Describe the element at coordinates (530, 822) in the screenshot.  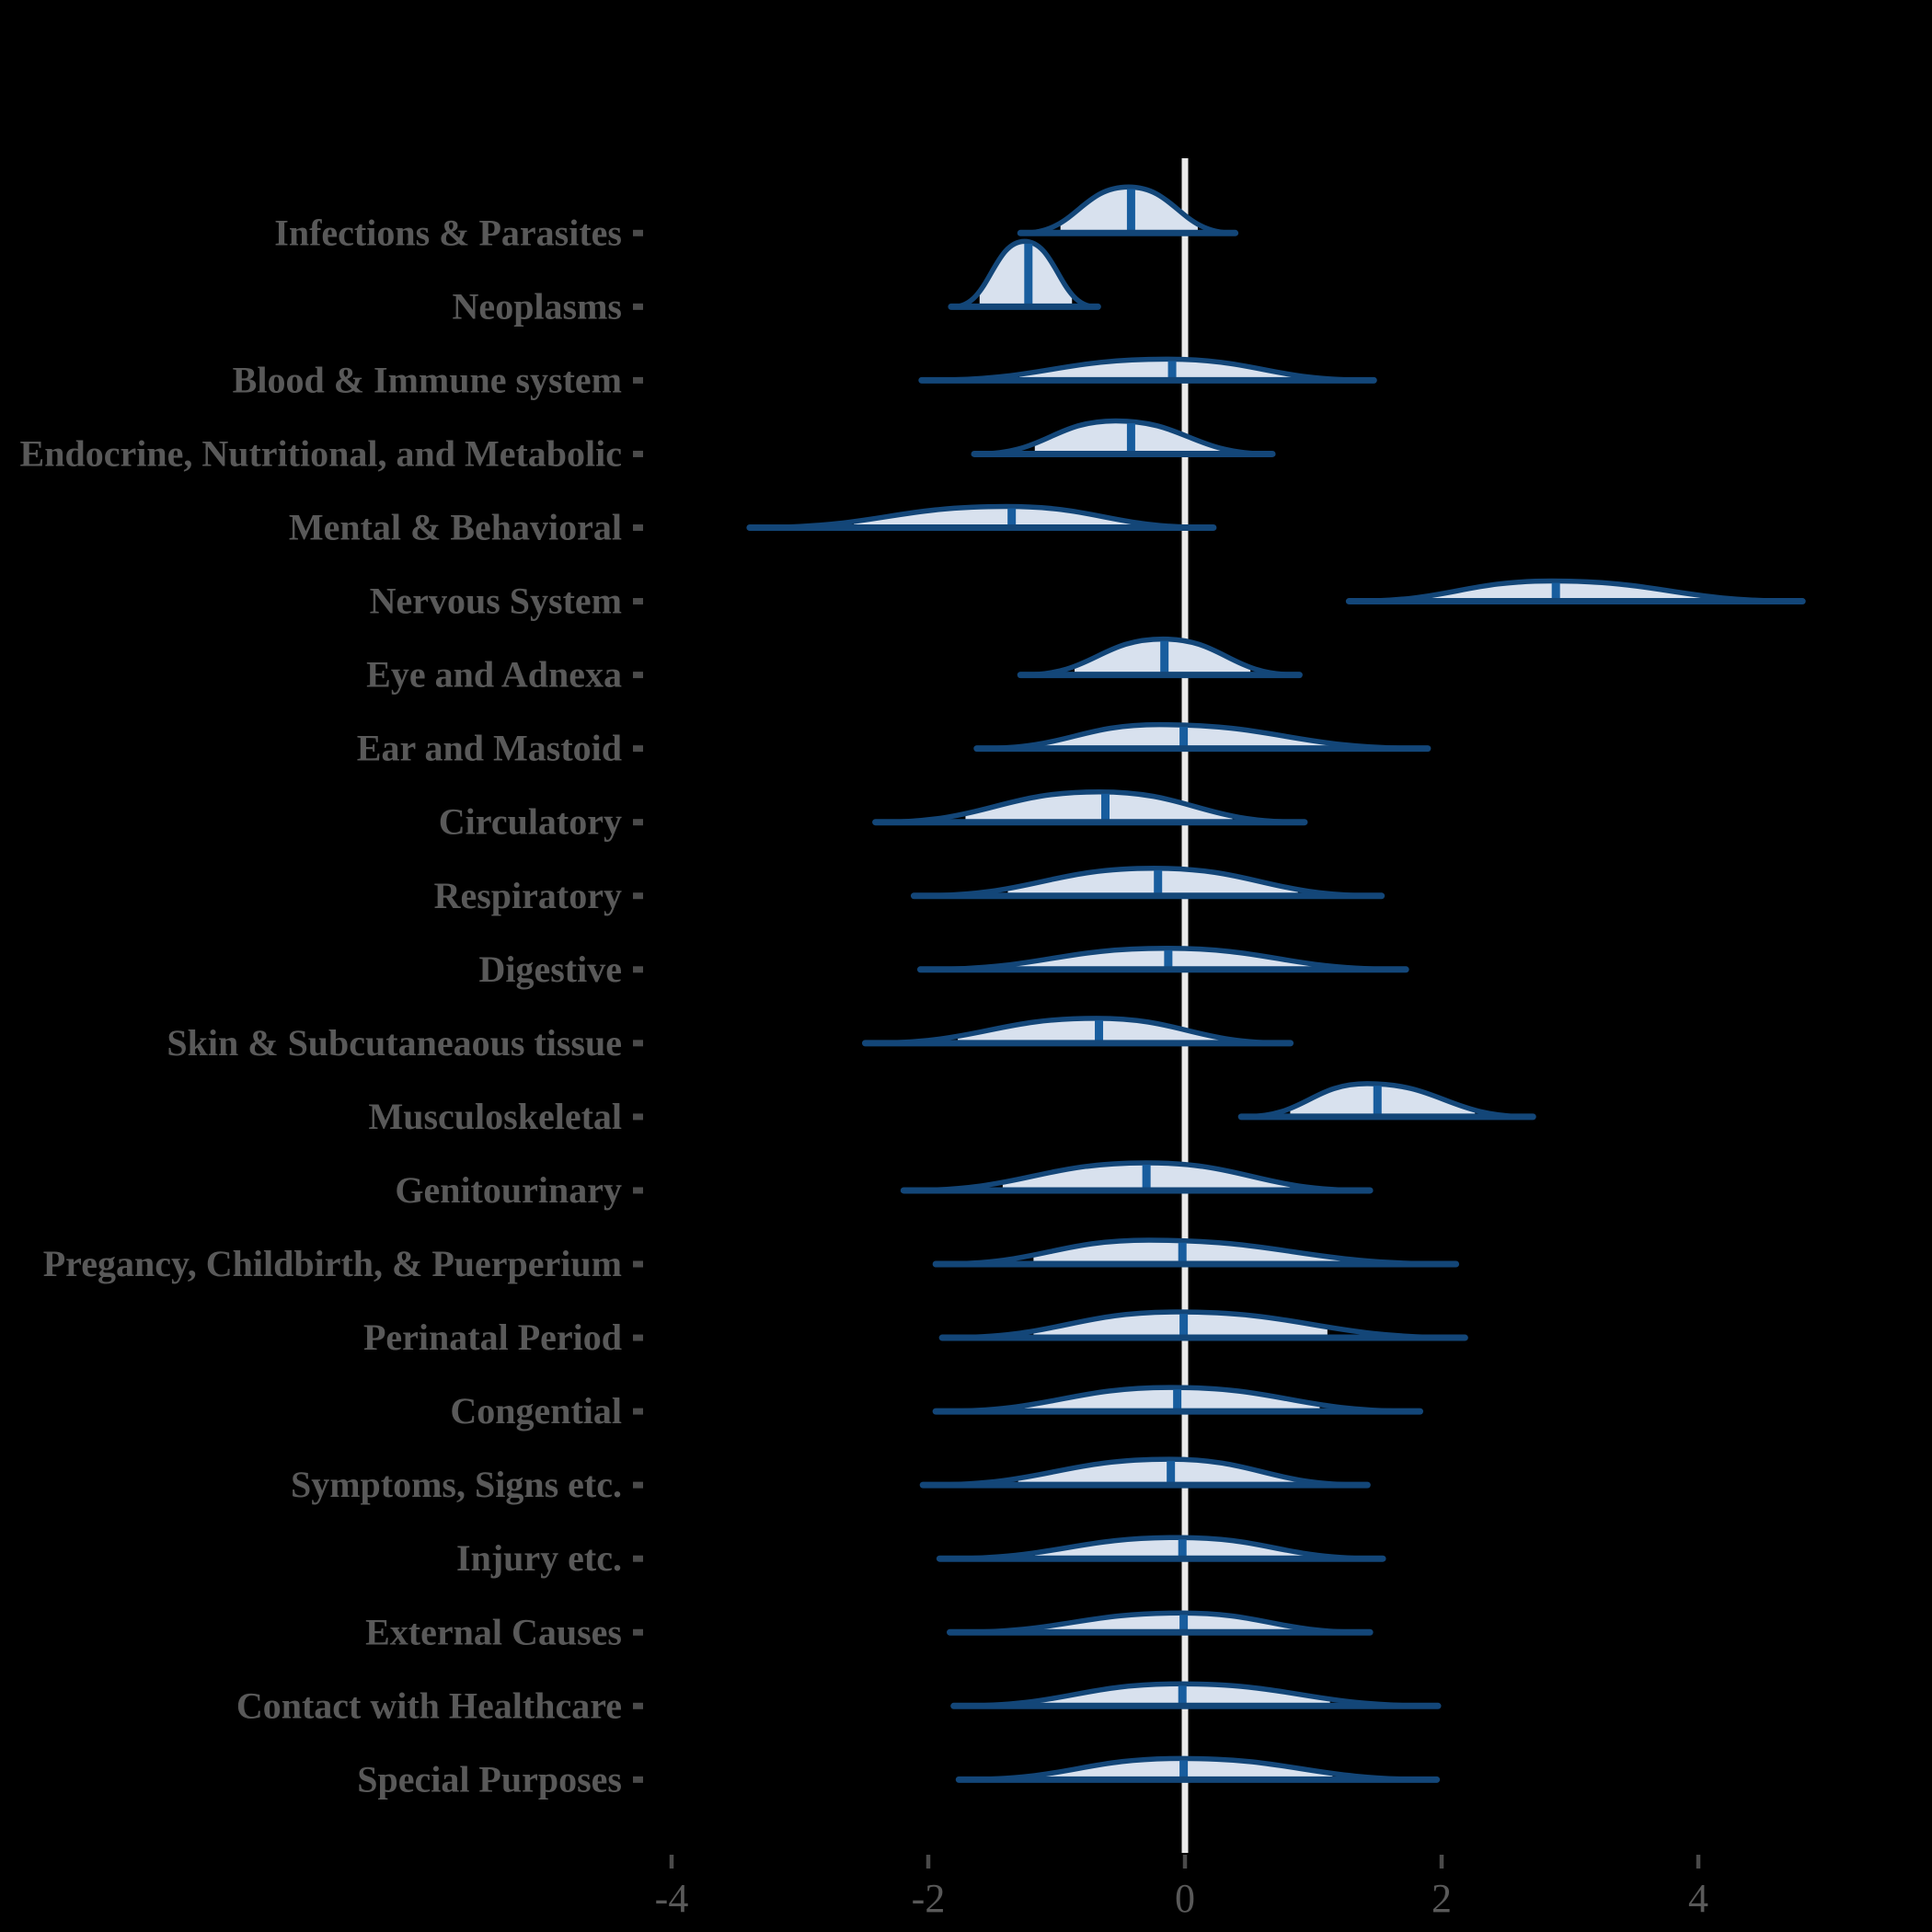
I see `category-label: Circulatory` at that location.